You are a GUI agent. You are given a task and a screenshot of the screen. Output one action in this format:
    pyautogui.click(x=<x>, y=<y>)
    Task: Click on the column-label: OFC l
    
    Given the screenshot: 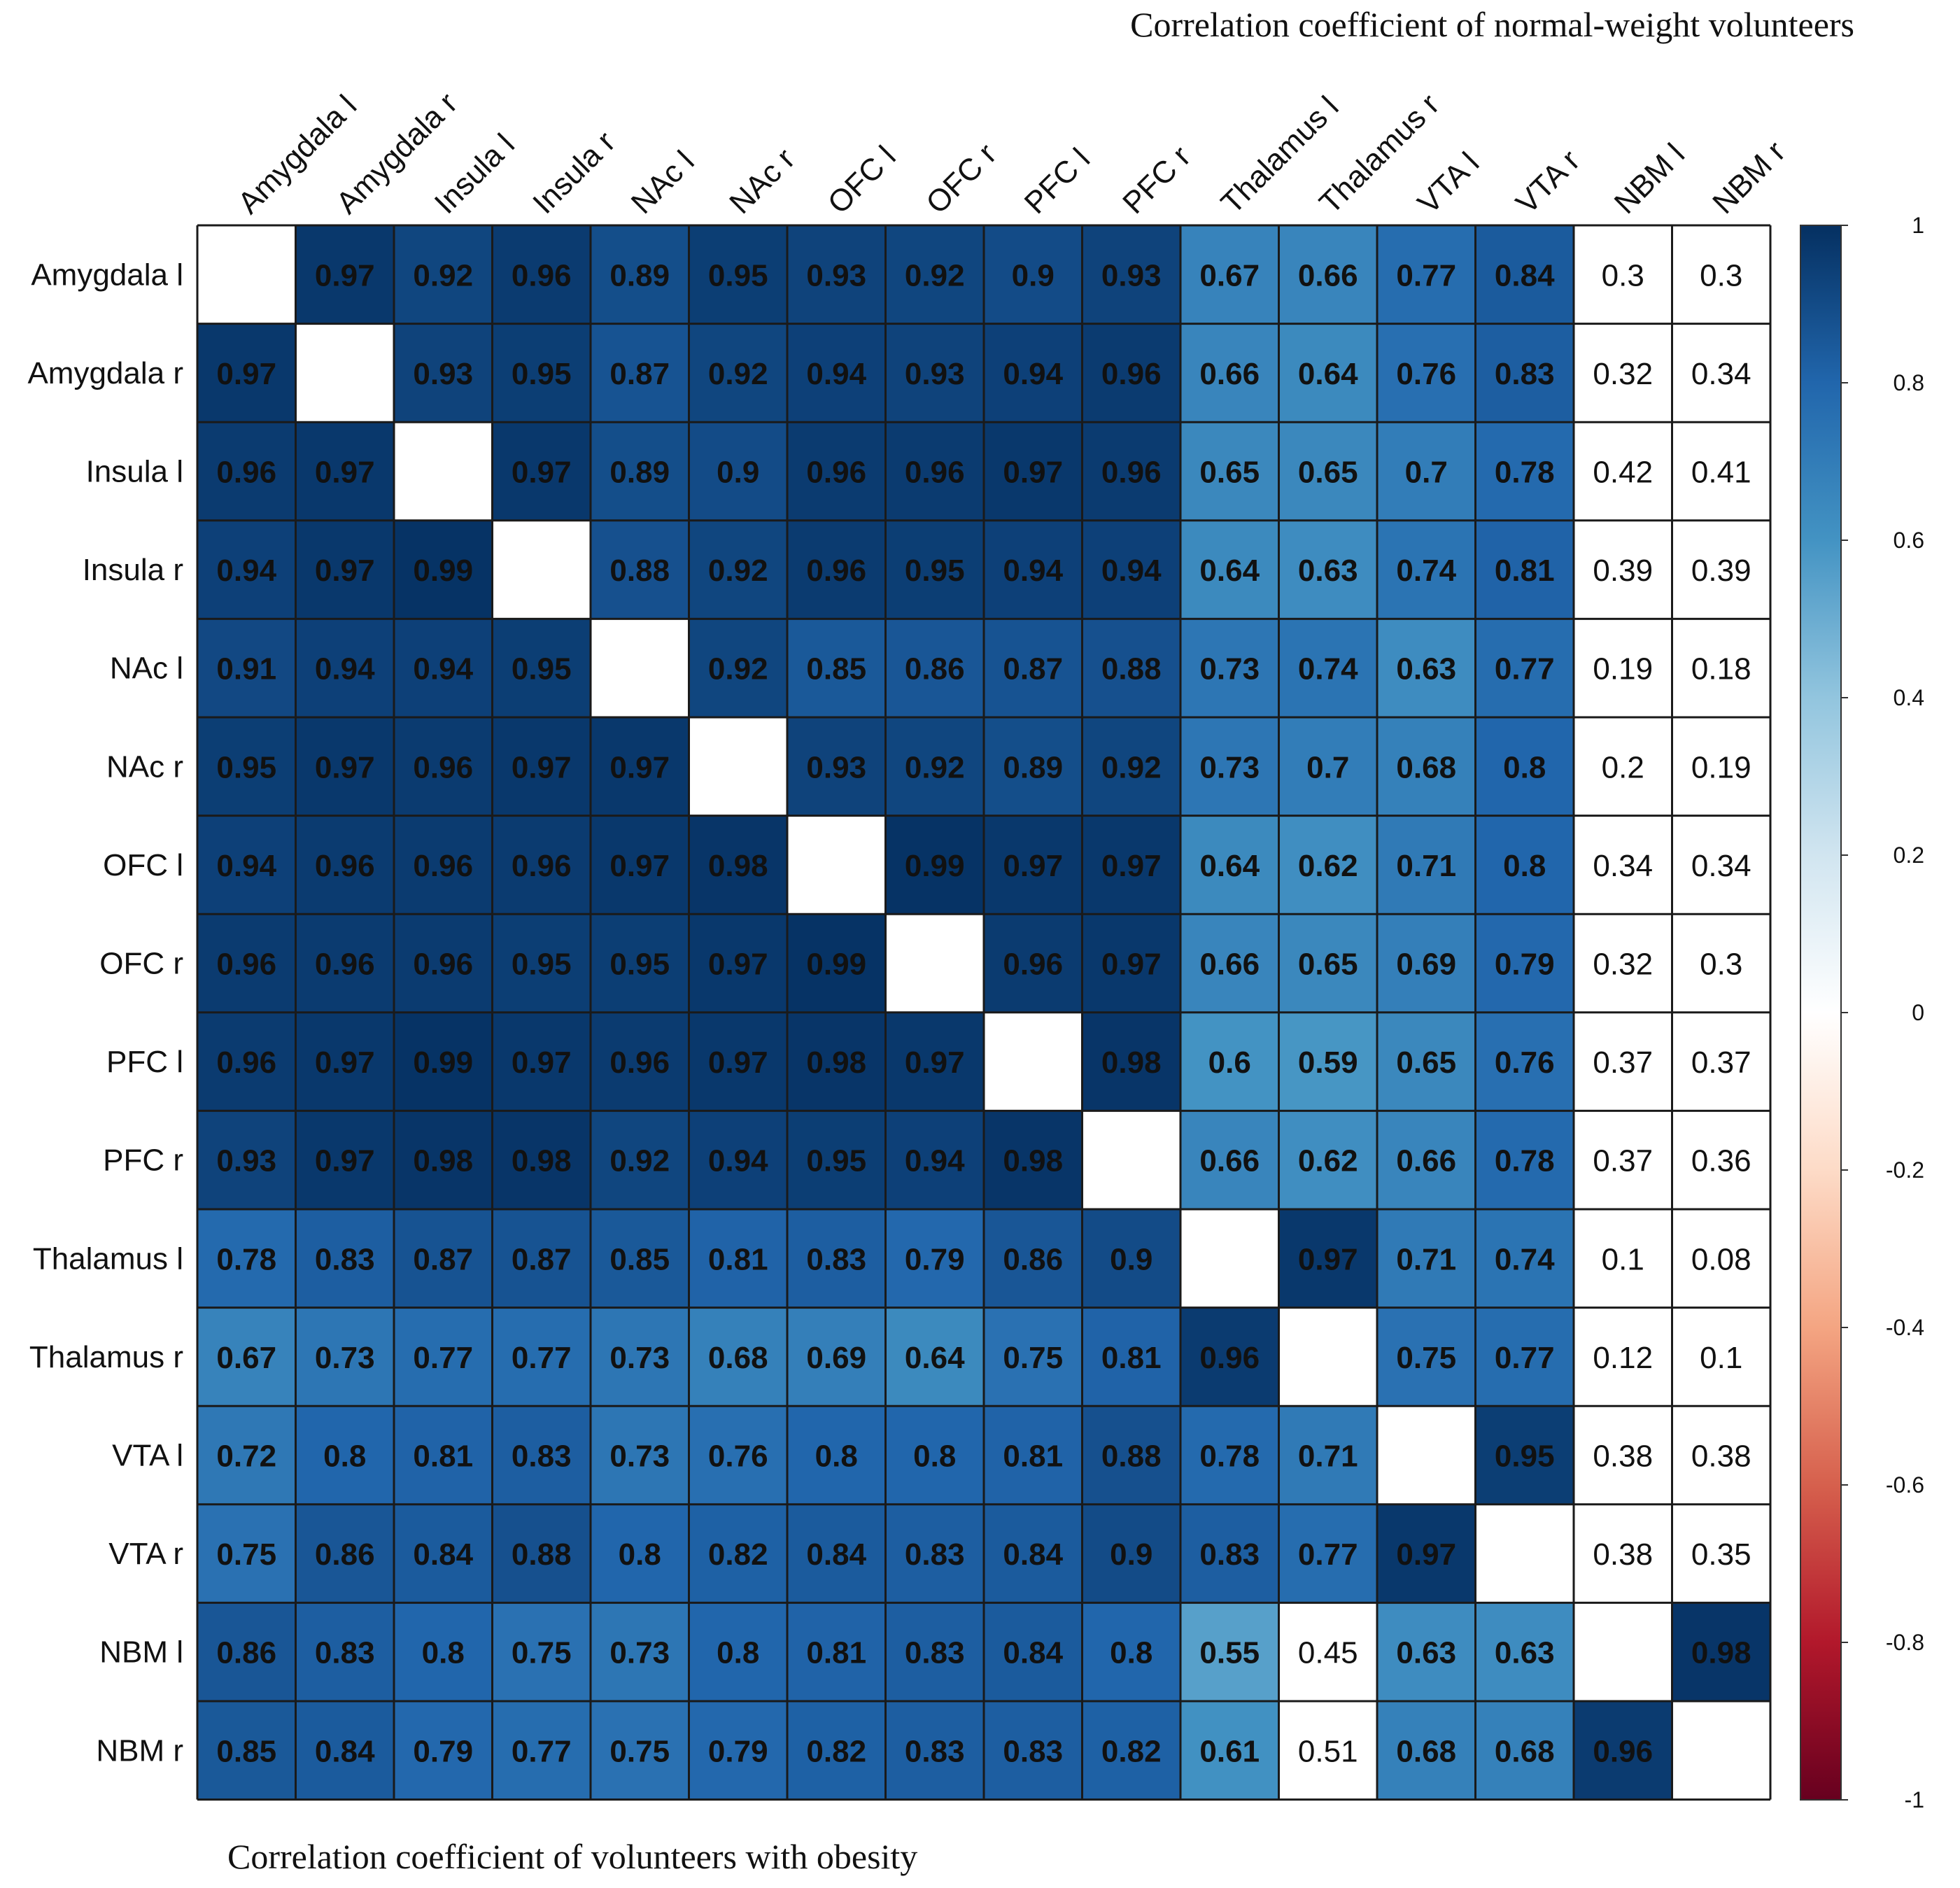 What is the action you would take?
    pyautogui.click(x=863, y=179)
    